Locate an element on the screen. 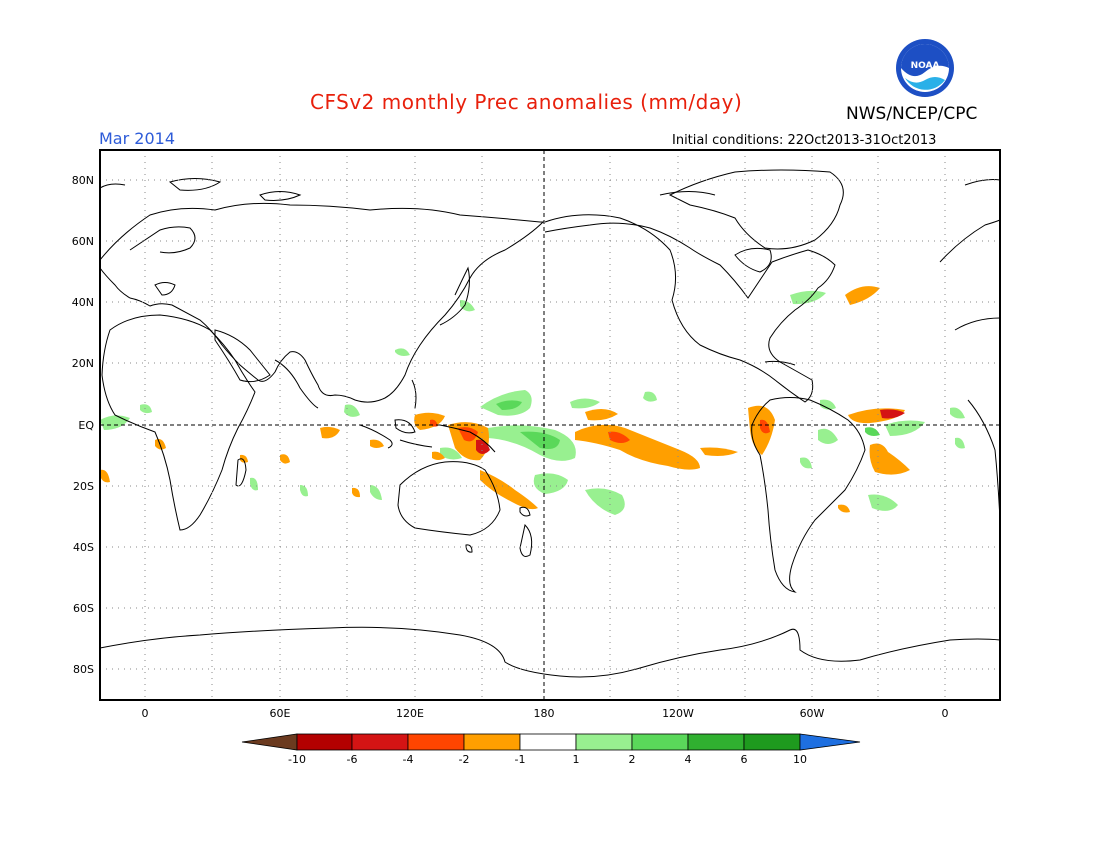  lat-label: 40S is located at coordinates (83, 547).